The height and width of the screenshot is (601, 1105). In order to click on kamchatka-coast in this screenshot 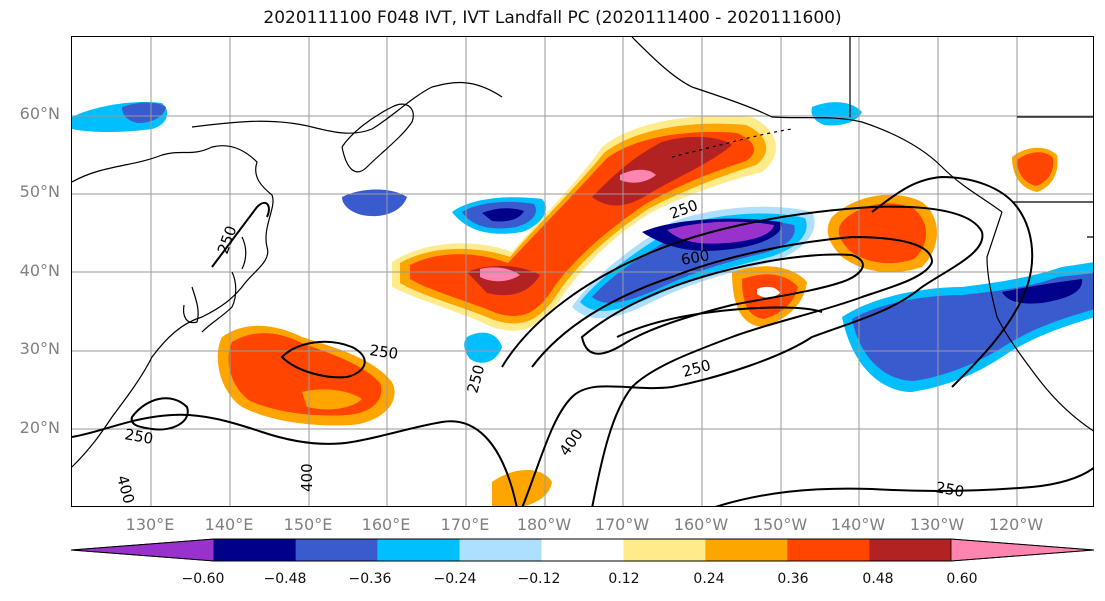, I will do `click(377, 138)`.